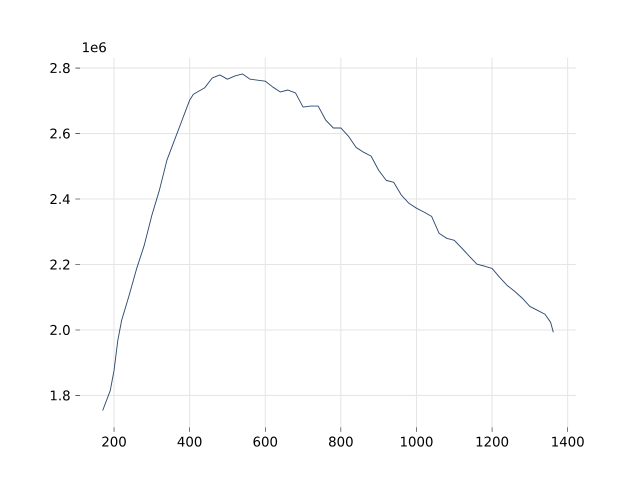 The image size is (640, 480). I want to click on x-tick-label: 1200, so click(492, 441).